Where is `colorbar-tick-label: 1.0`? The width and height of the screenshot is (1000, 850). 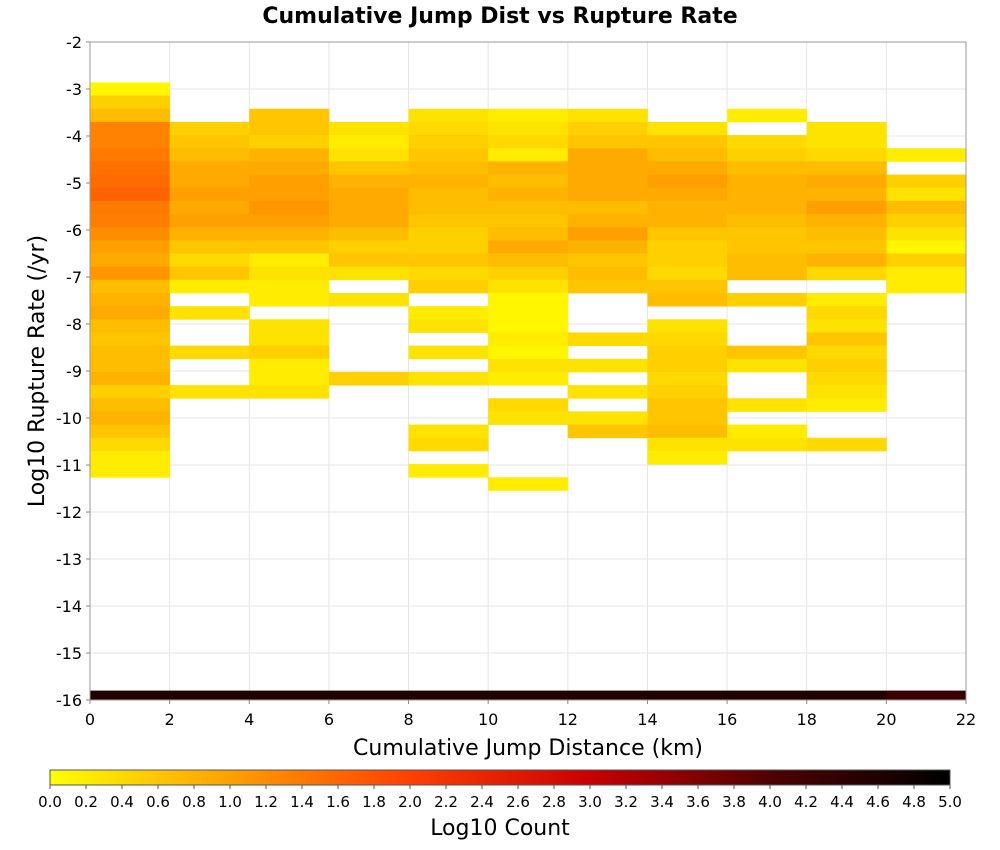 colorbar-tick-label: 1.0 is located at coordinates (230, 802).